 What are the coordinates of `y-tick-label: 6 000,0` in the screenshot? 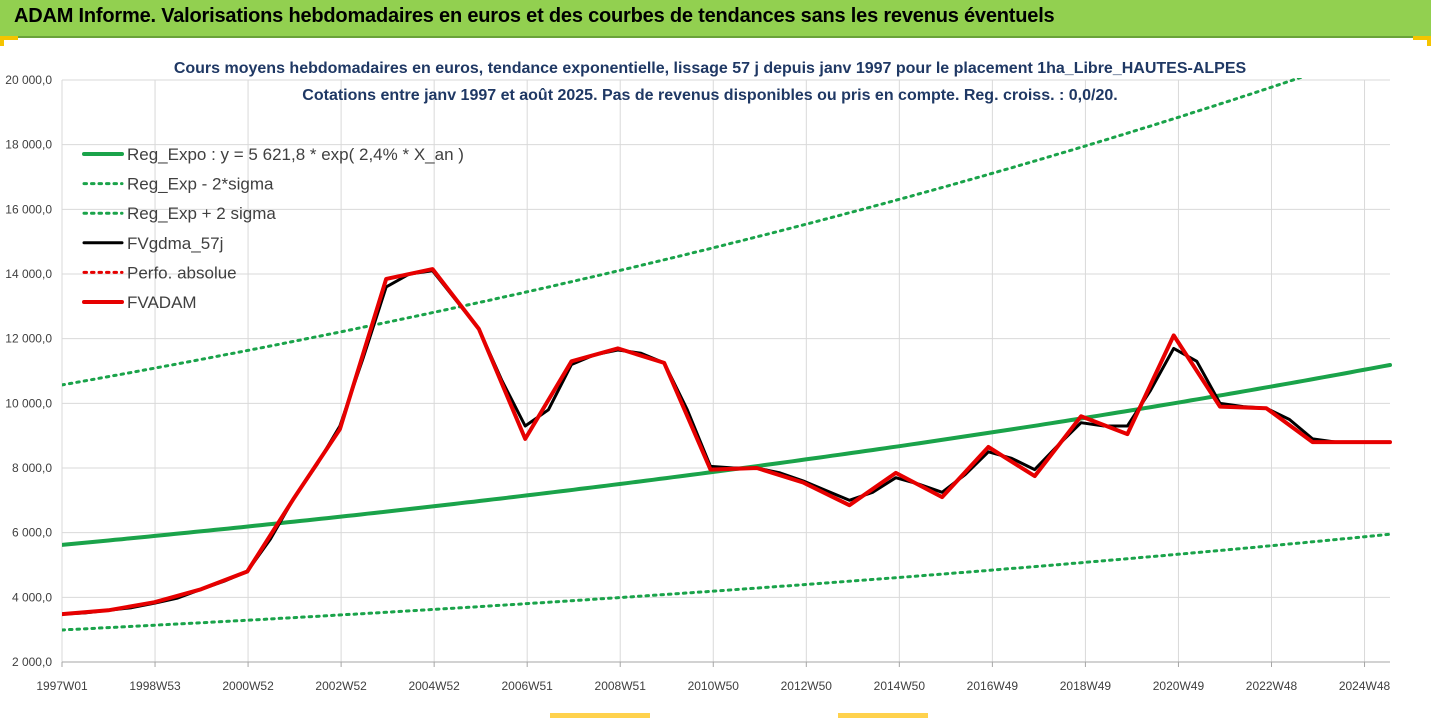 It's located at (32, 533).